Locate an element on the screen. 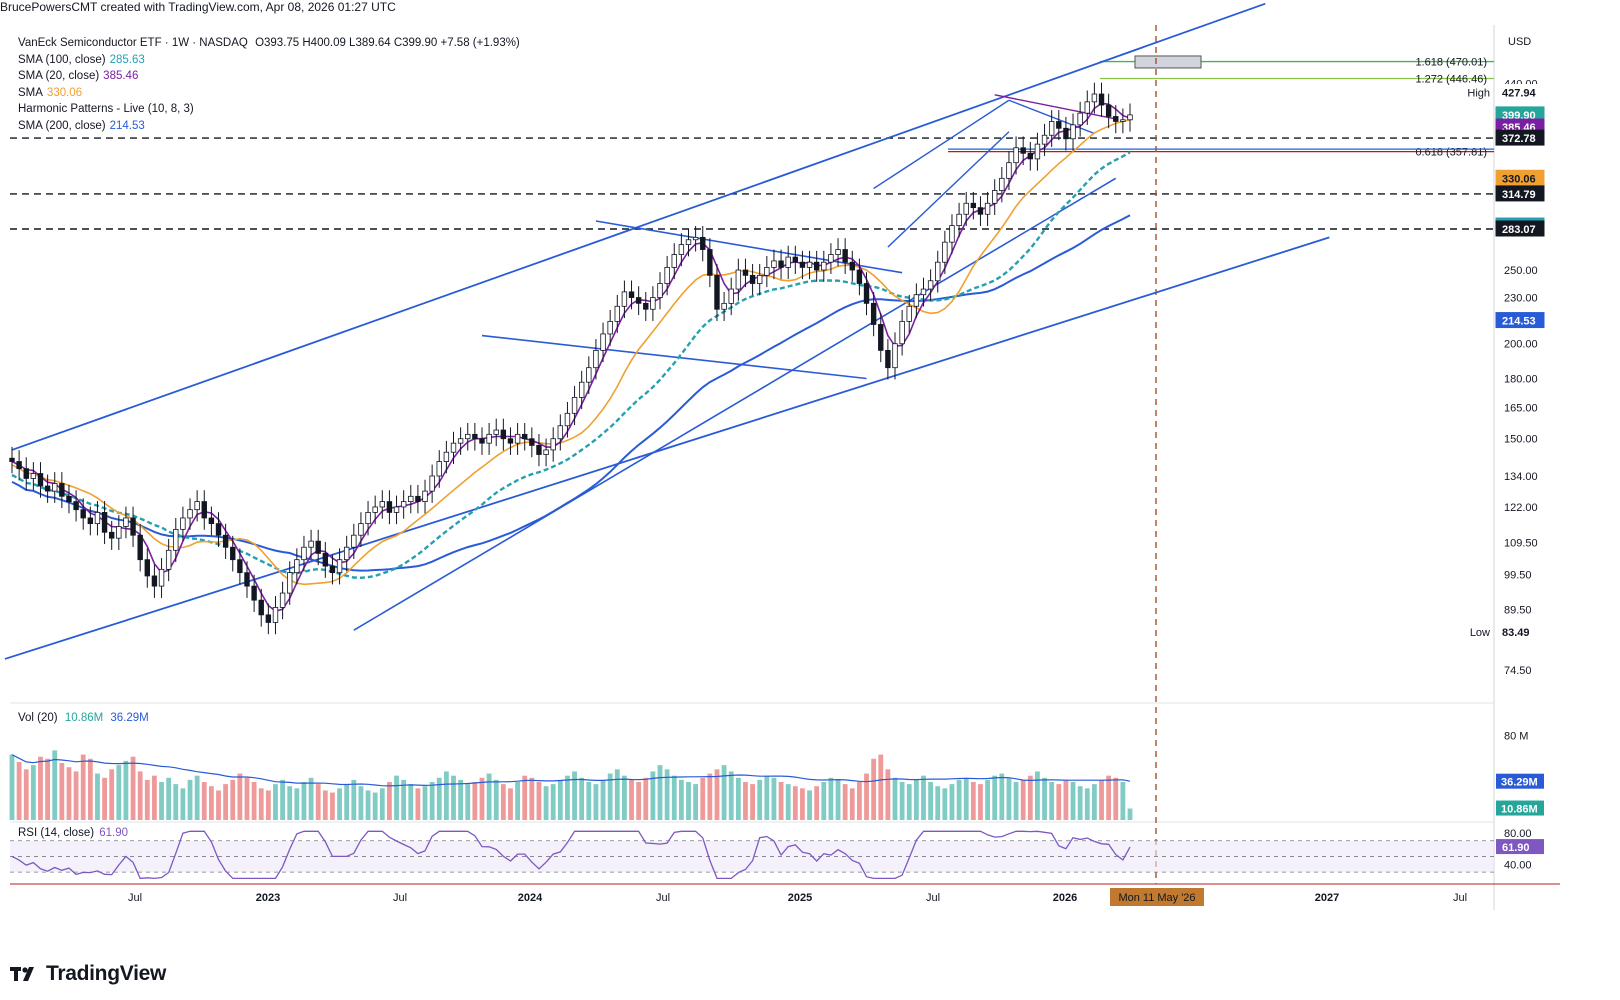 The image size is (1620, 1000). volume-legend: Vol (20) 10.86M 36.29M is located at coordinates (83, 718).